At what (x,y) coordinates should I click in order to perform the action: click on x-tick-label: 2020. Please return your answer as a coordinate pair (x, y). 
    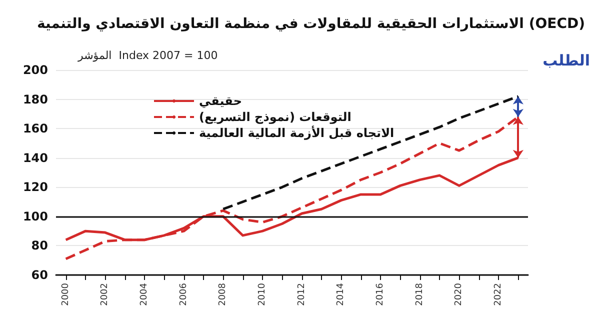
    Looking at the image, I should click on (459, 294).